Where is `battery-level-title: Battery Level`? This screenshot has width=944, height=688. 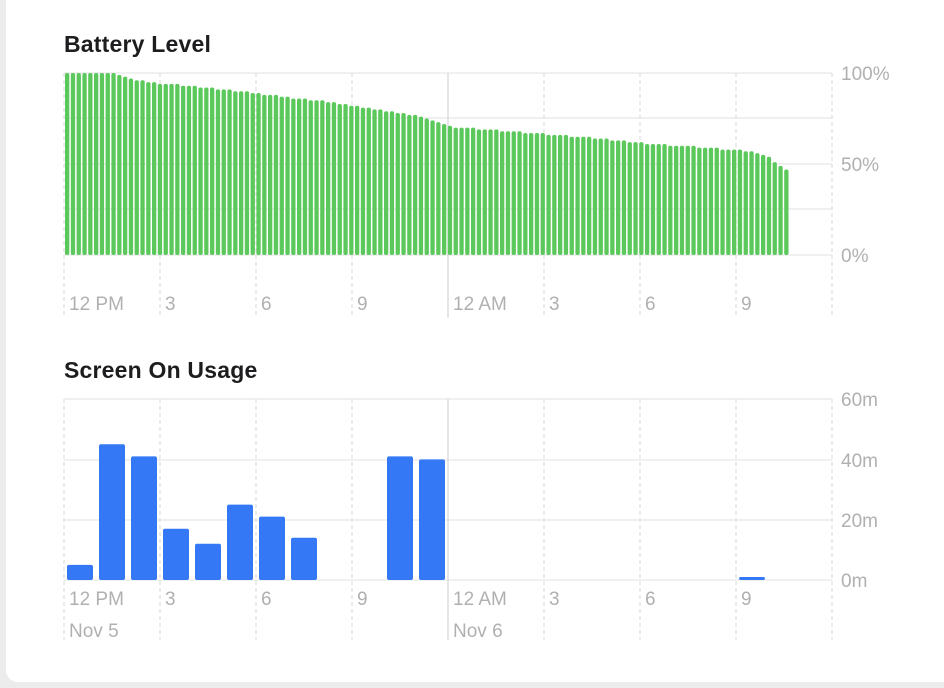
battery-level-title: Battery Level is located at coordinates (138, 44).